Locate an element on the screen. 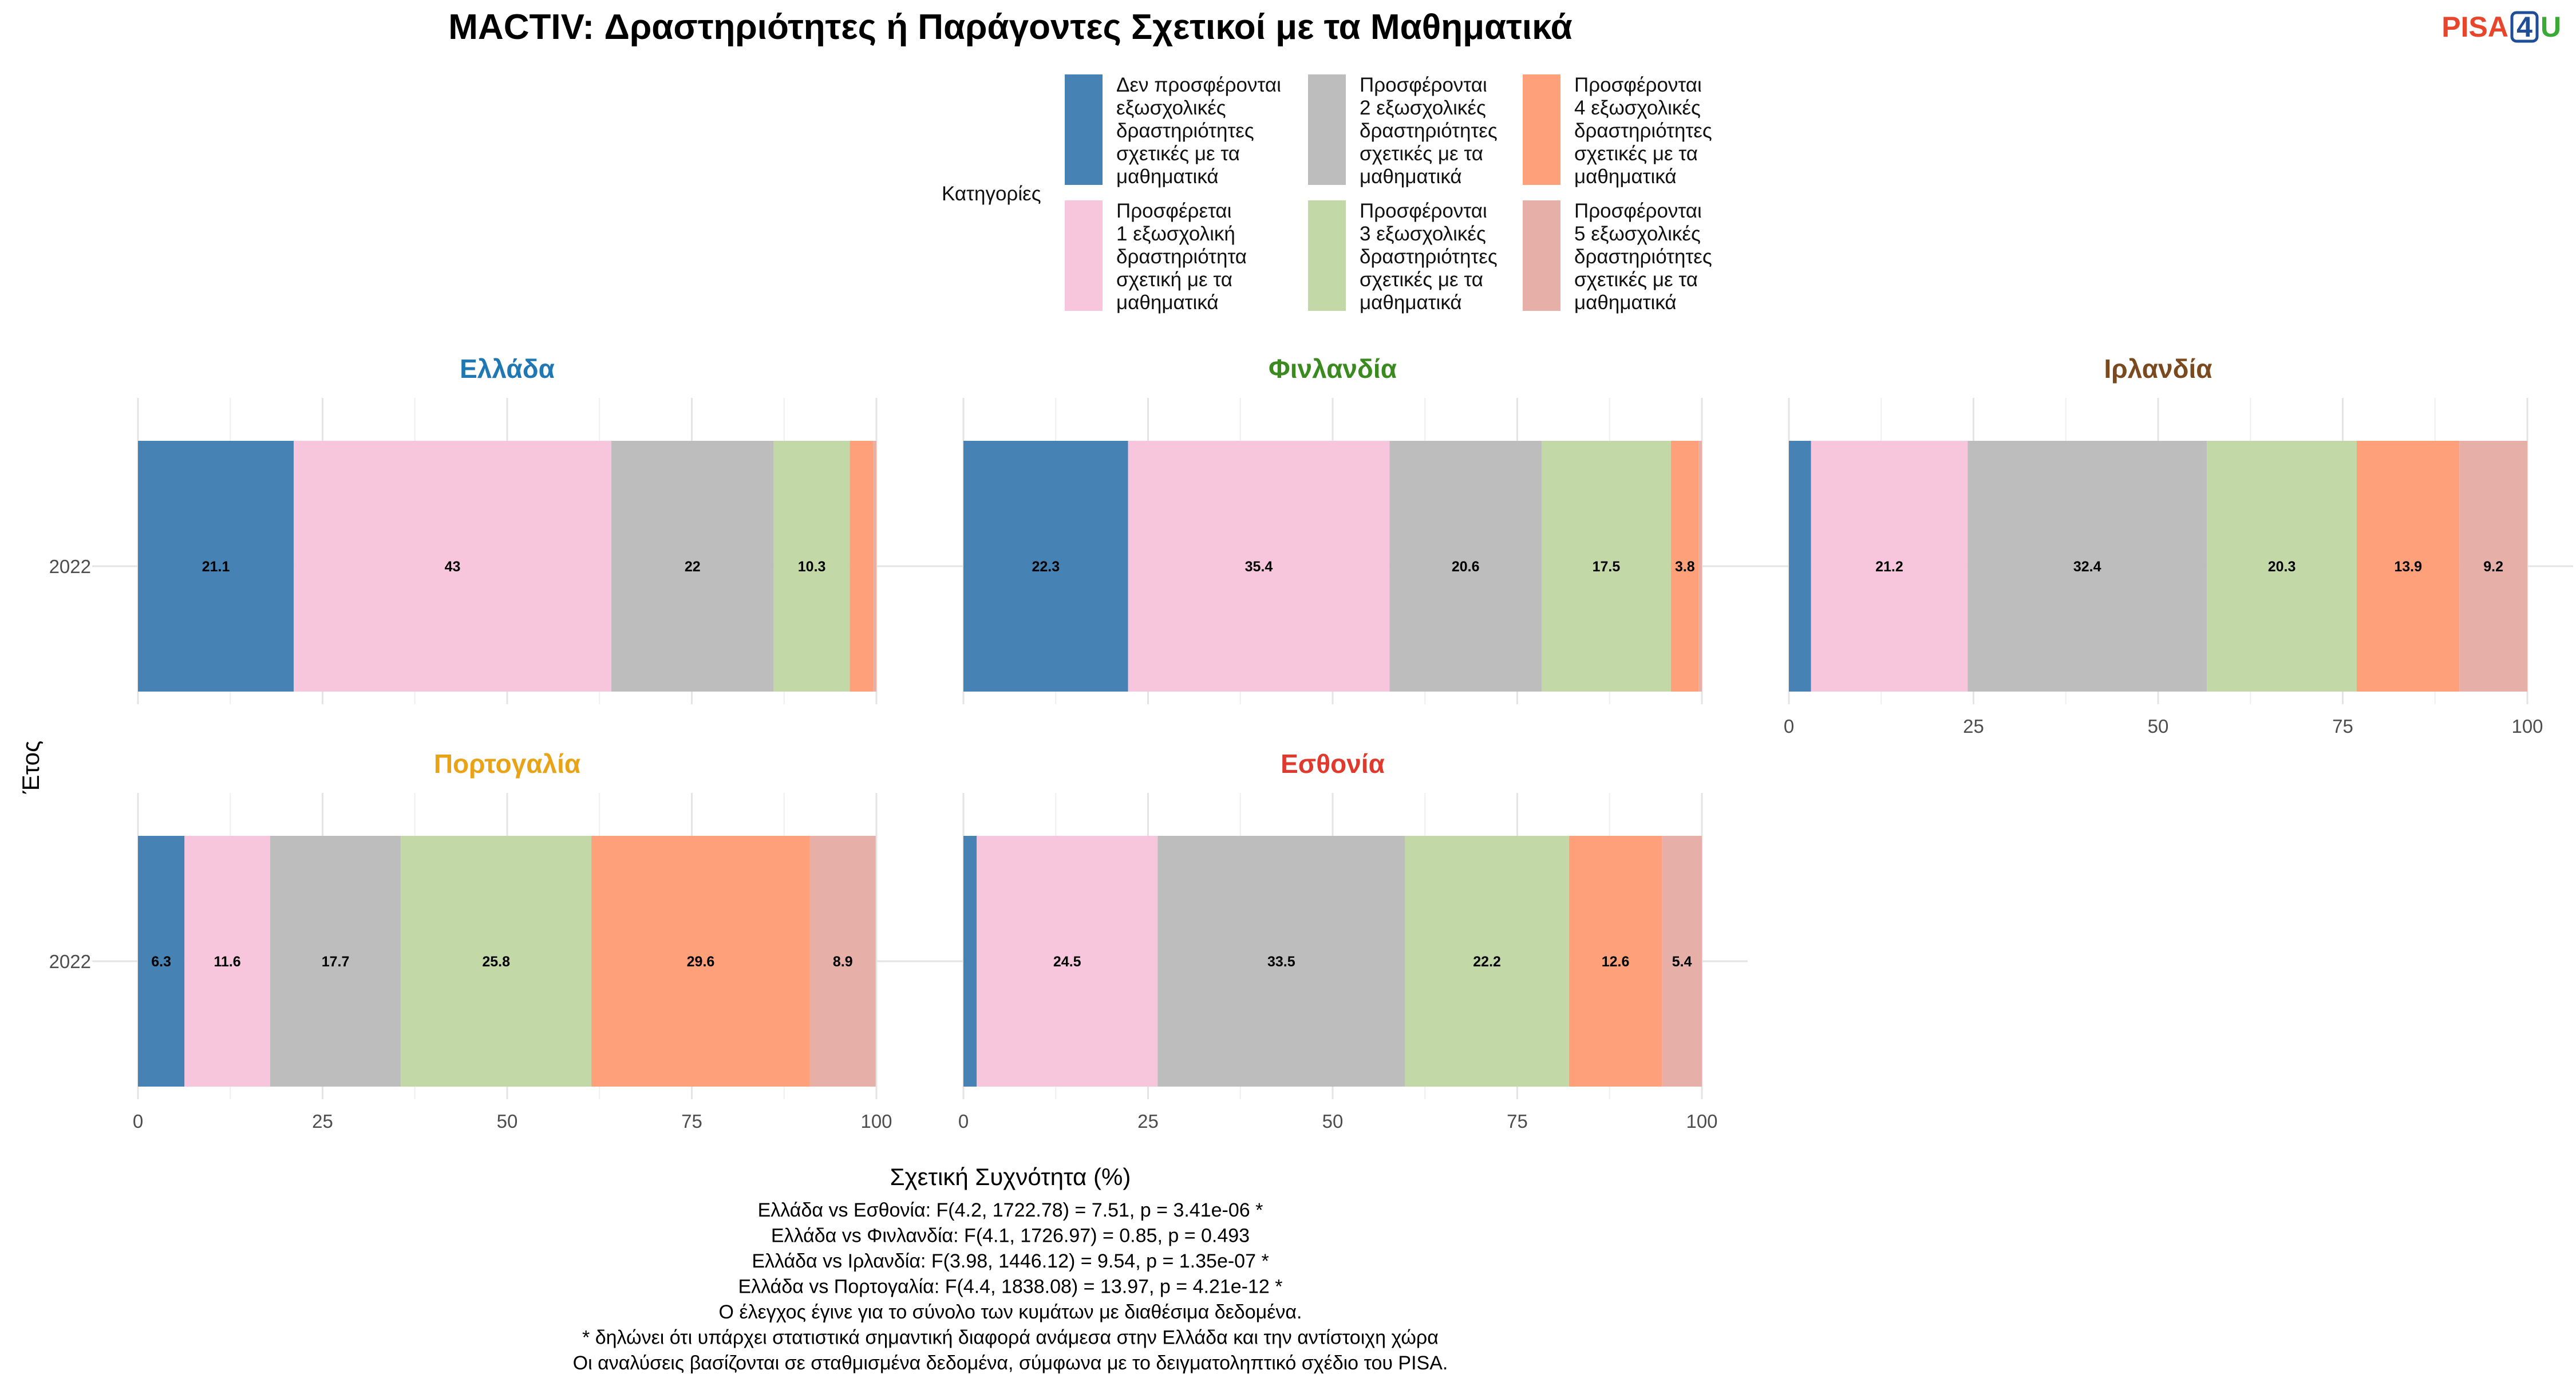 The height and width of the screenshot is (1374, 2576). logo-text-4: 4 is located at coordinates (2524, 27).